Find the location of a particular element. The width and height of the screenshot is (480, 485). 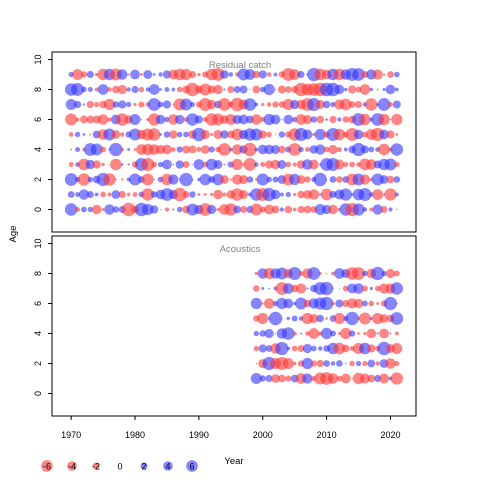

legend-bubble is located at coordinates (144, 466).